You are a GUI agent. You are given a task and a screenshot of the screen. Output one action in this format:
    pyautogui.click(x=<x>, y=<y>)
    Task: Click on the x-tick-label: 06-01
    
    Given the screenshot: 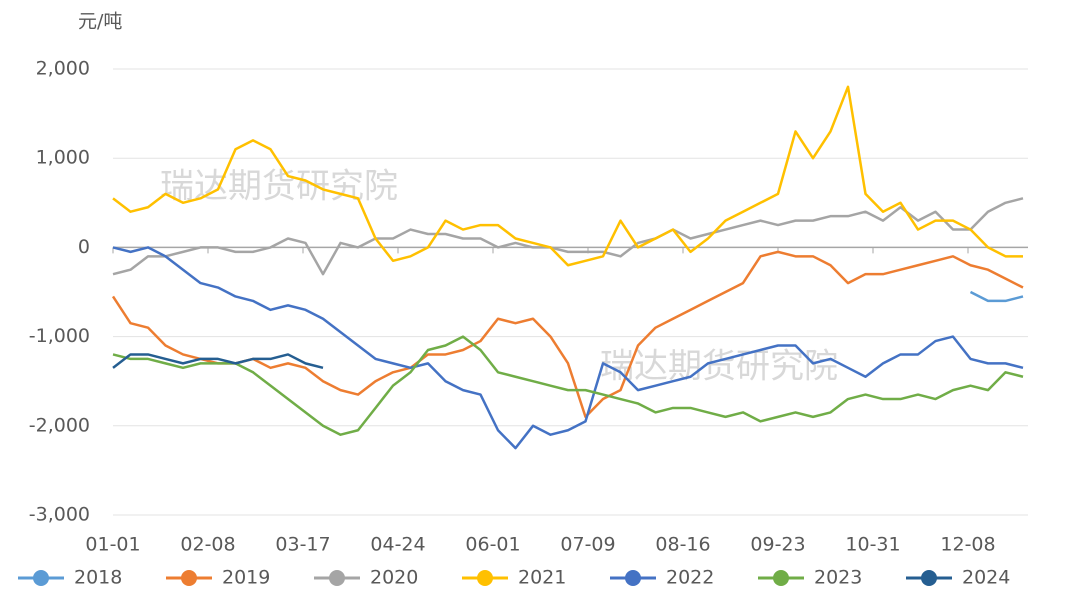 What is the action you would take?
    pyautogui.click(x=492, y=545)
    